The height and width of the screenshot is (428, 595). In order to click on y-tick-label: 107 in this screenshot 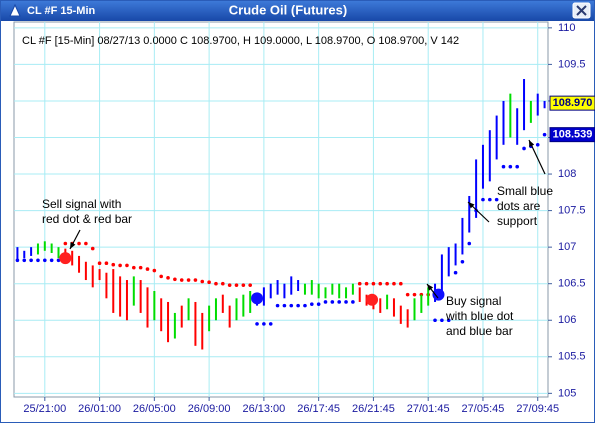, I will do `click(567, 247)`.